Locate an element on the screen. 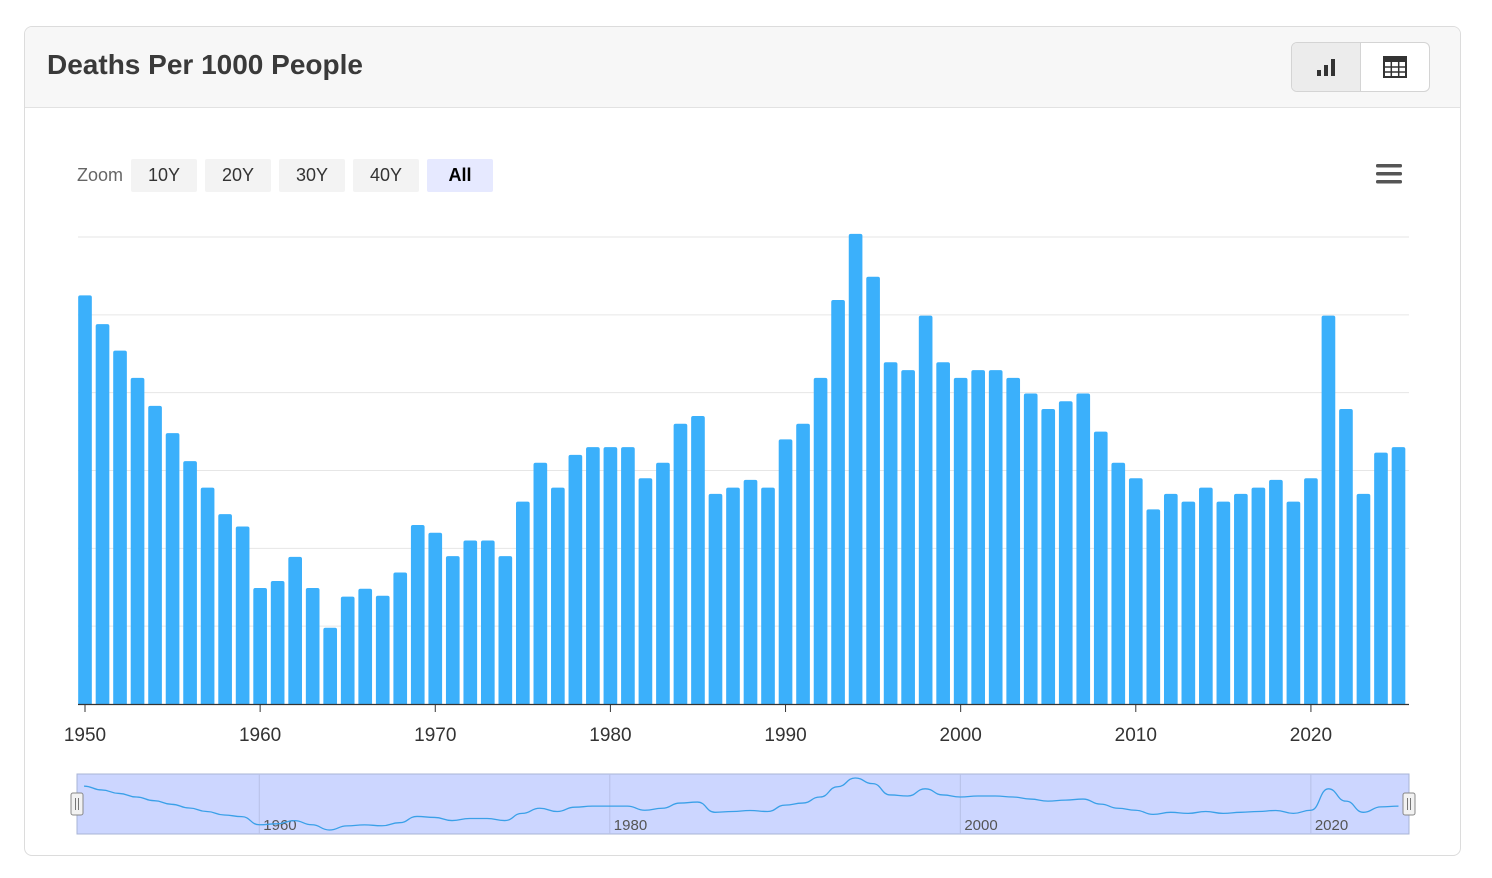  navigator-left-handle is located at coordinates (77, 804).